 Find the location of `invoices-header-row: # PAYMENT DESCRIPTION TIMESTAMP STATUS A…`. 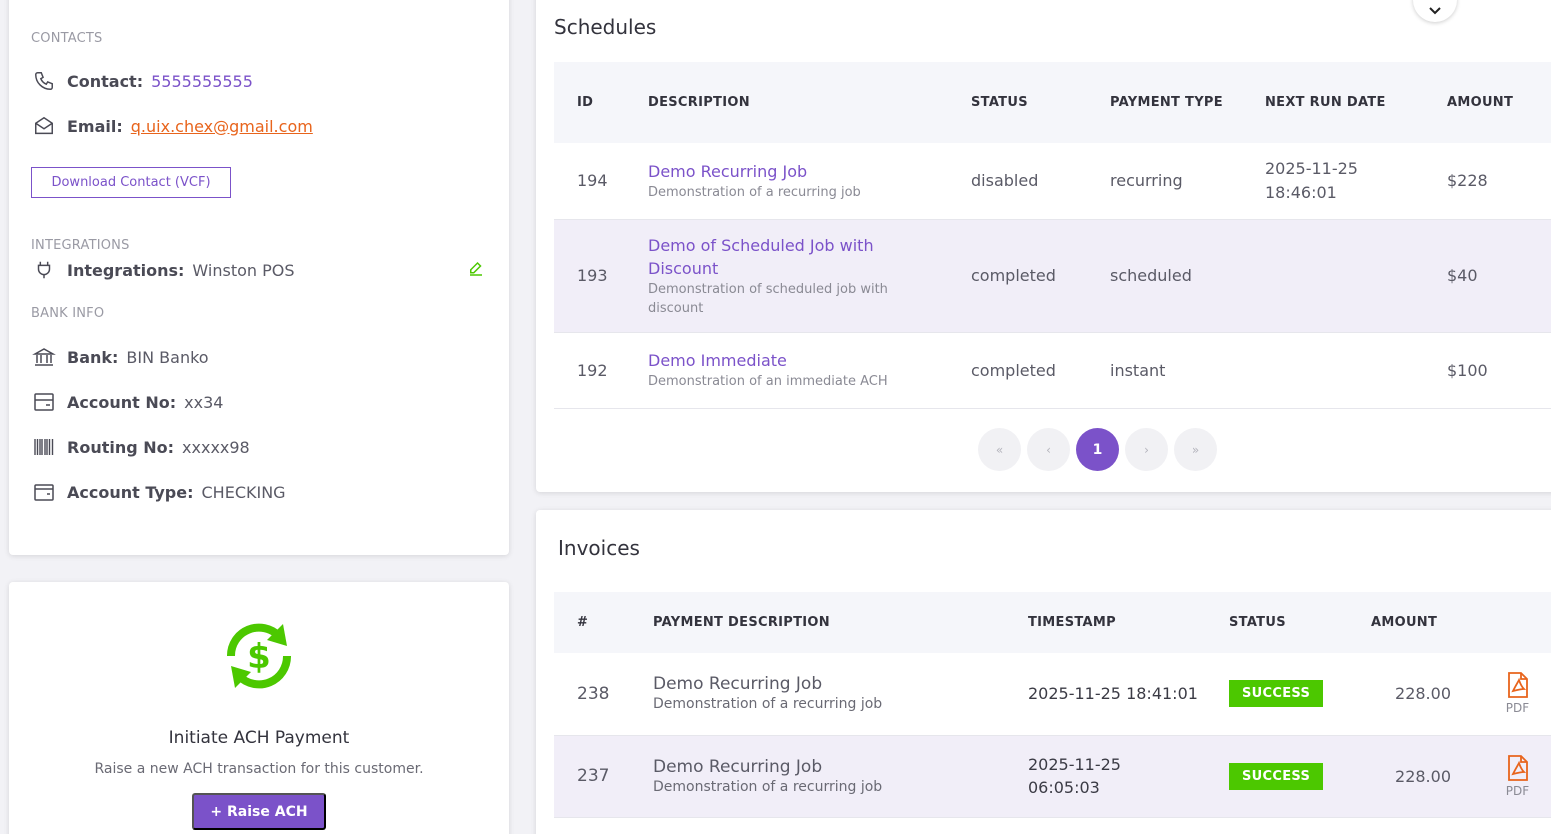

invoices-header-row: # PAYMENT DESCRIPTION TIMESTAMP STATUS A… is located at coordinates (1052, 622).